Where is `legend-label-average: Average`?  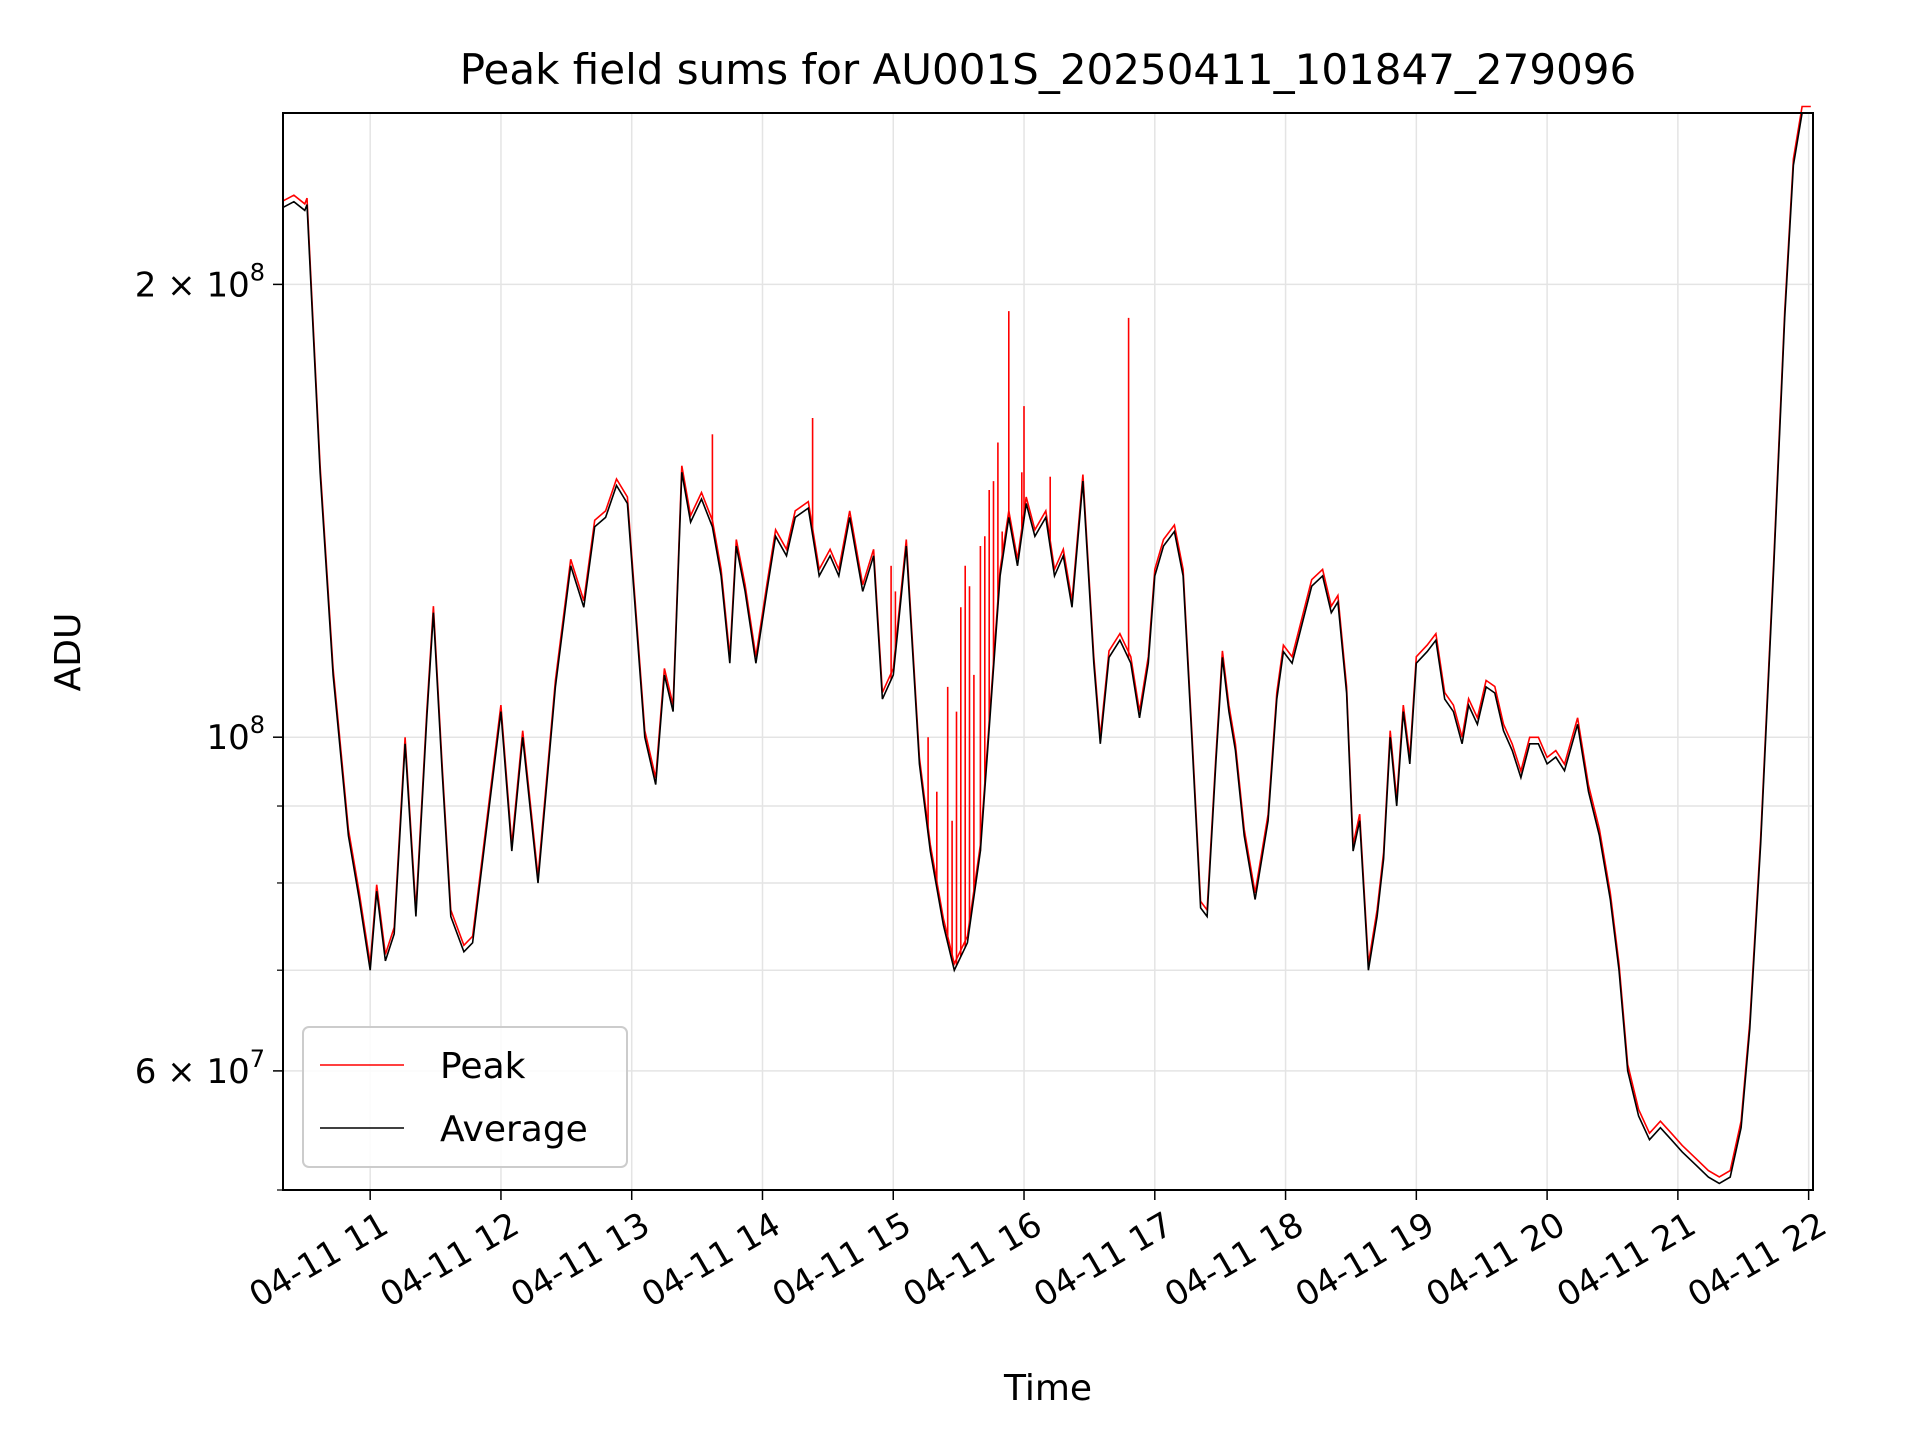 legend-label-average: Average is located at coordinates (514, 1129).